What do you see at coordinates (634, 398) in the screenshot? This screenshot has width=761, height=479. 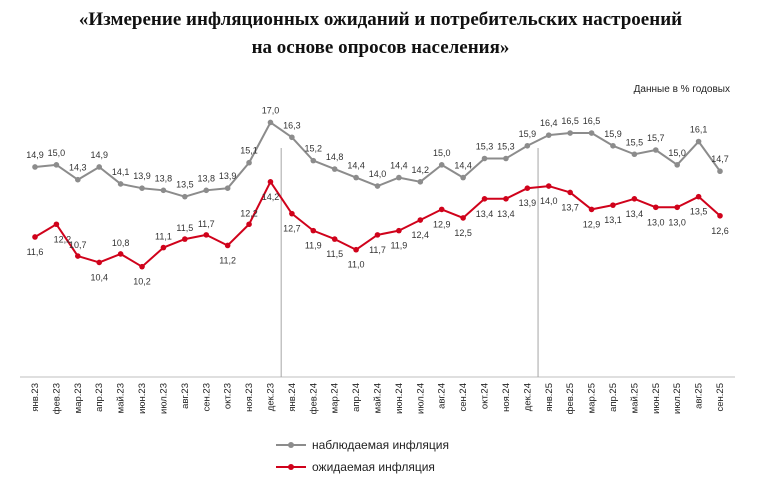 I see `x-tick-label: май.25` at bounding box center [634, 398].